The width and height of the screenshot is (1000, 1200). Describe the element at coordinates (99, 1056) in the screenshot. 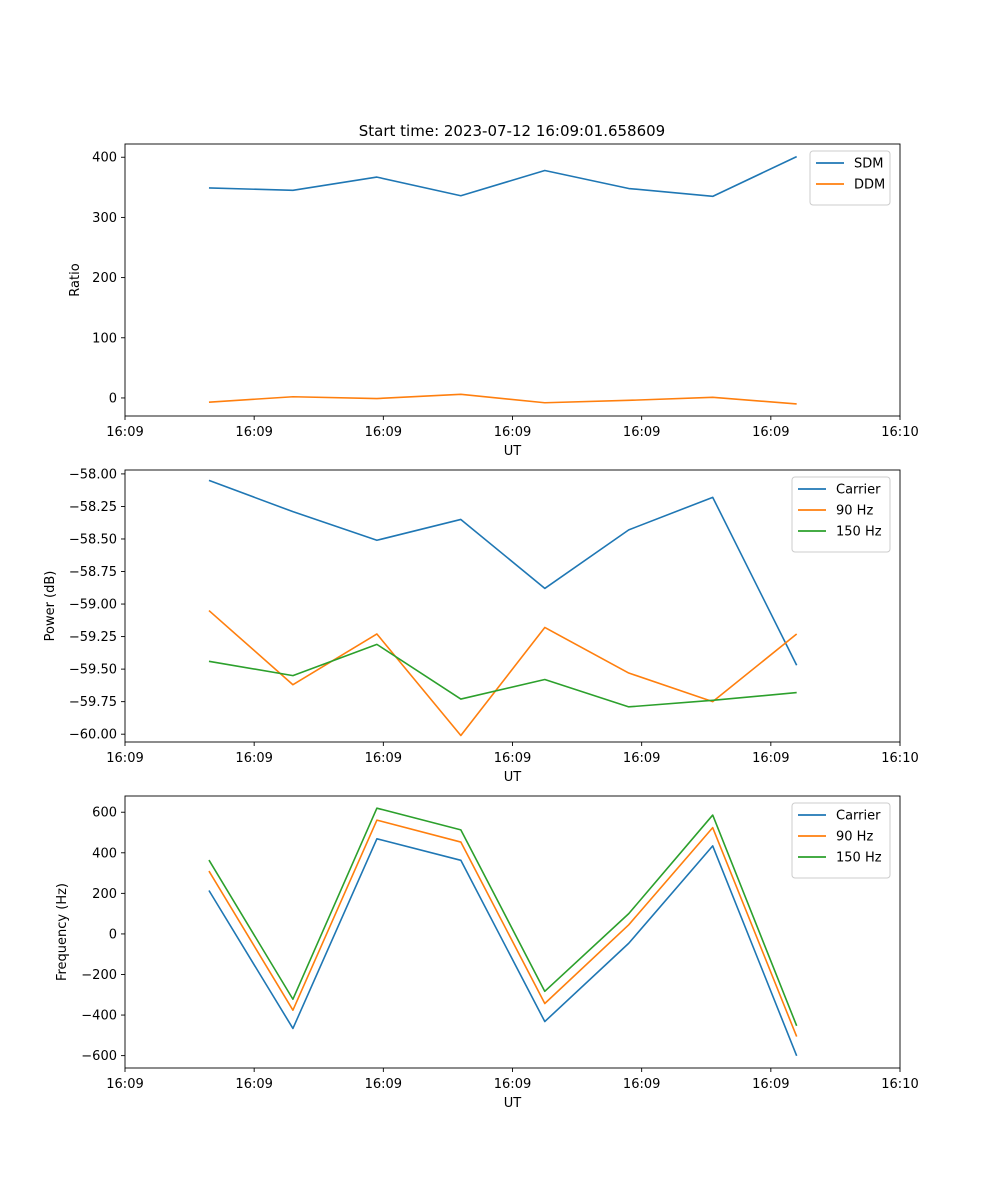

I see `y-tick-label: −600` at that location.